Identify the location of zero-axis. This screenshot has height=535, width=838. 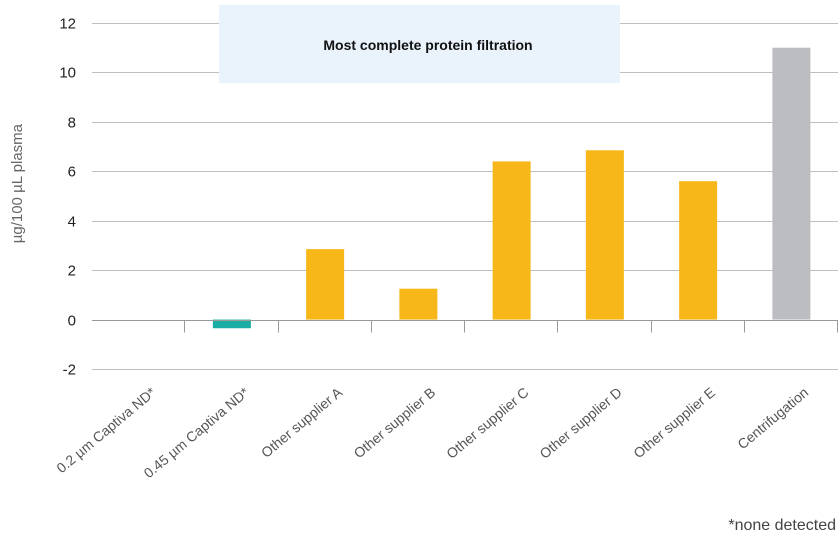
(465, 326).